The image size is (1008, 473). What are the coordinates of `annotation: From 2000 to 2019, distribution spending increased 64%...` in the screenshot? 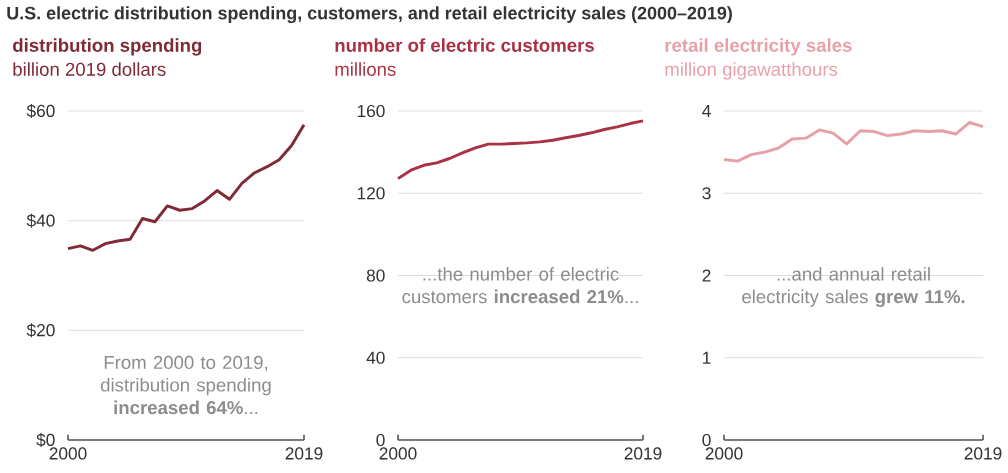 It's located at (185, 385).